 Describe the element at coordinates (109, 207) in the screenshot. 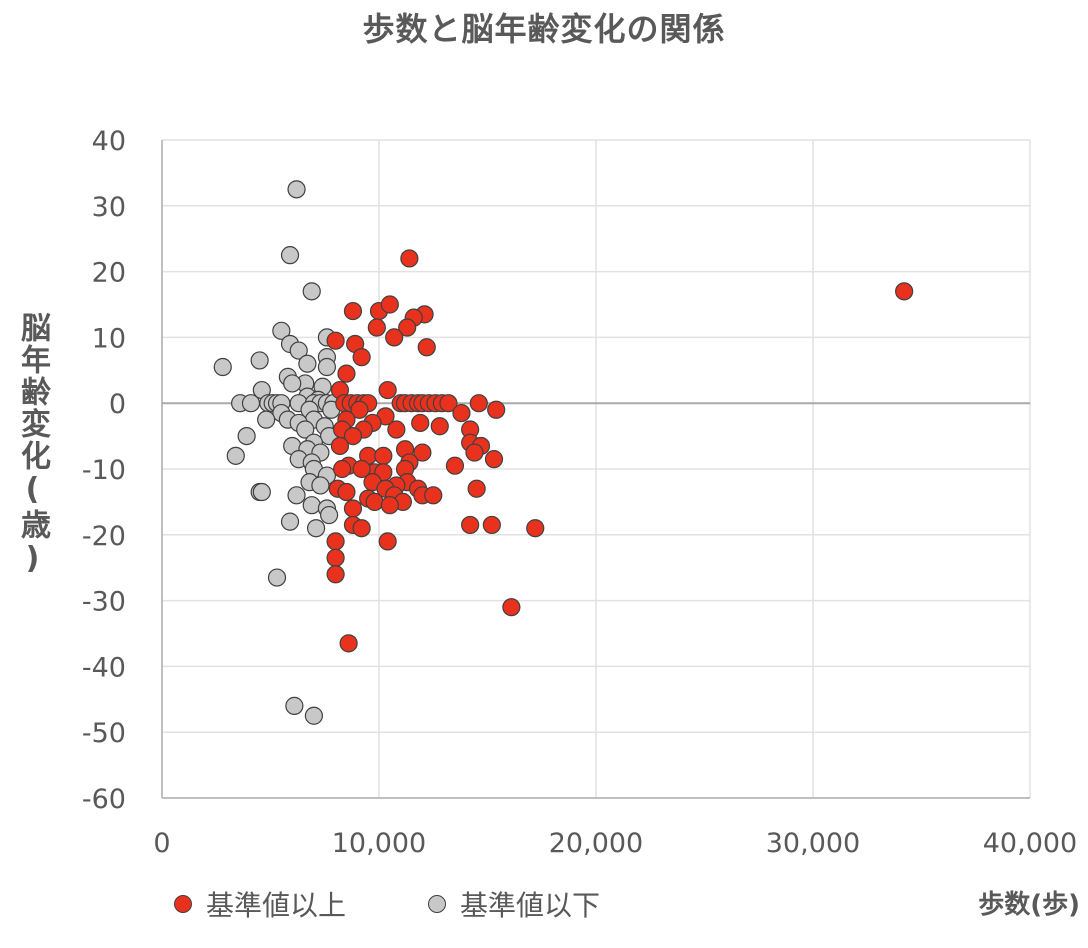

I see `y-tick-label: 30` at that location.